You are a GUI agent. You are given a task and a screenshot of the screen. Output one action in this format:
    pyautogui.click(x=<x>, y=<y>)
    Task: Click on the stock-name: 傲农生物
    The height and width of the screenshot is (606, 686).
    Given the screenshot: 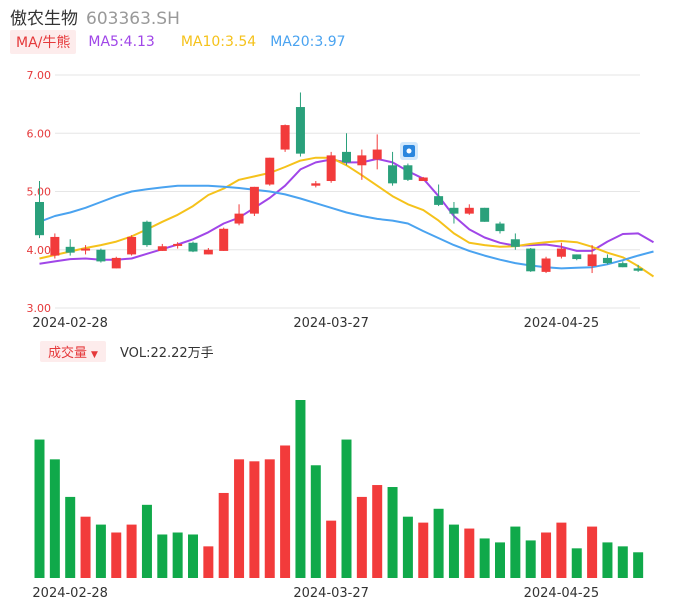 What is the action you would take?
    pyautogui.click(x=44, y=19)
    